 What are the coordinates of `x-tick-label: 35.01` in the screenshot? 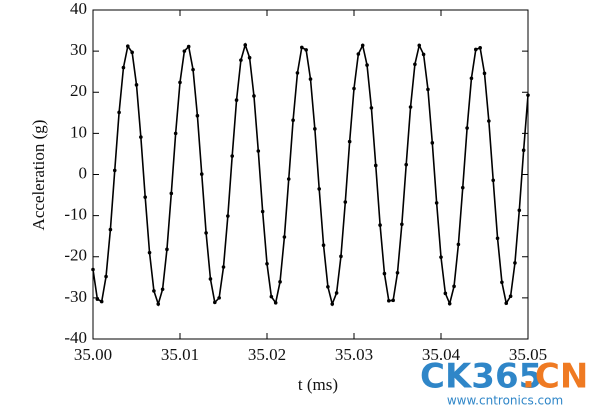 It's located at (180, 354).